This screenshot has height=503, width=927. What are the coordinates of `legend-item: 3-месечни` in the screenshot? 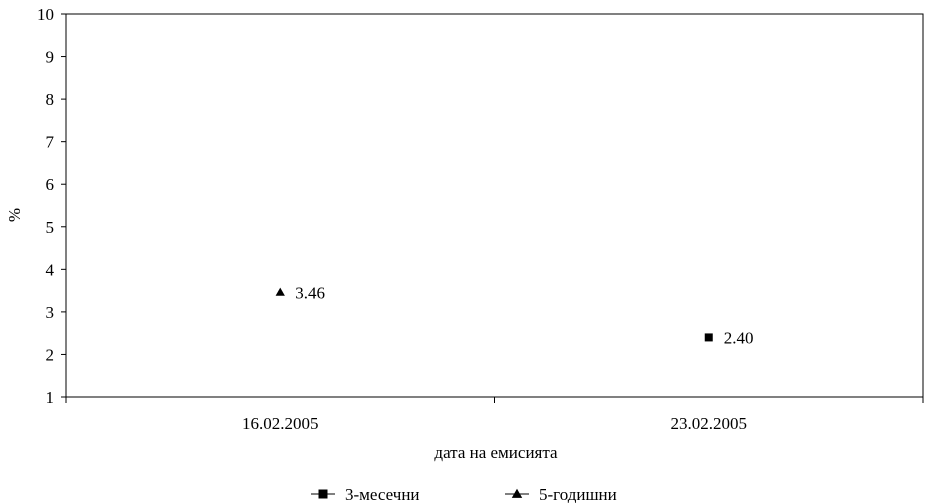 It's located at (365, 494).